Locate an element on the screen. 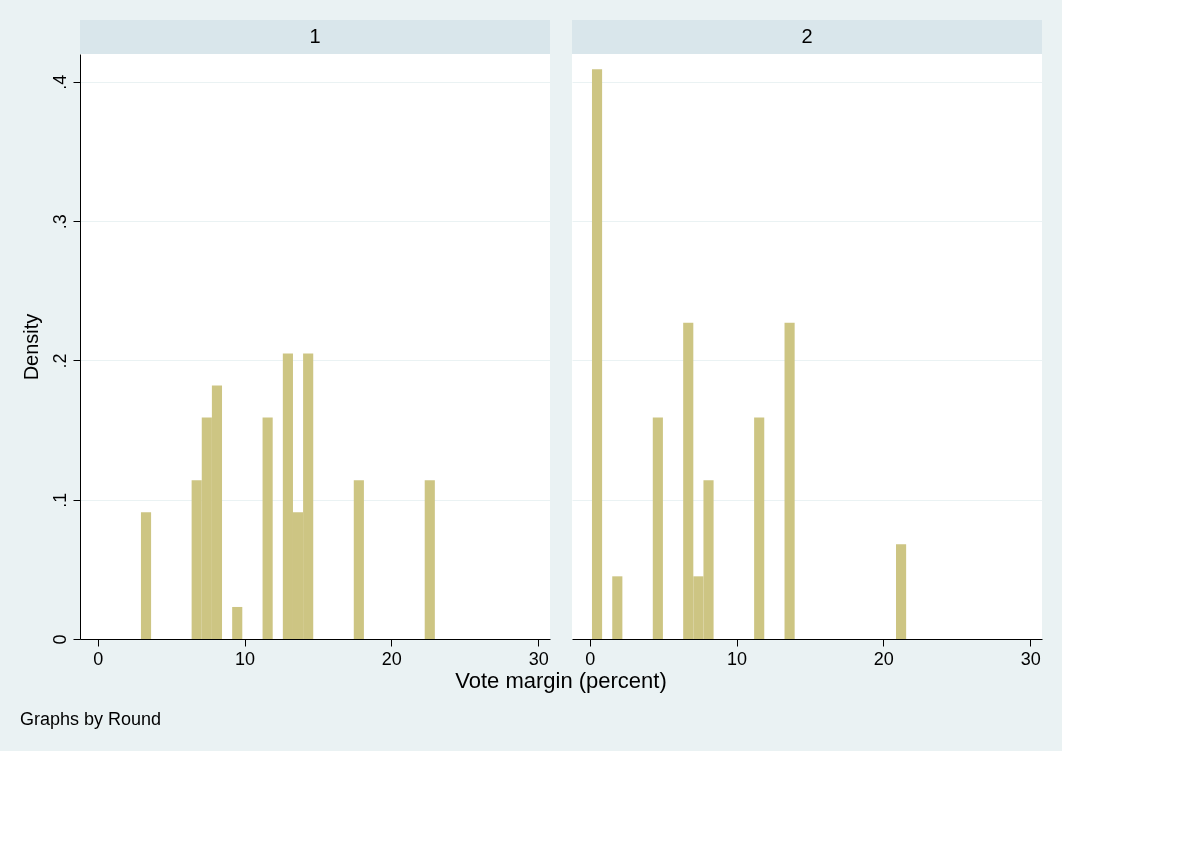 This screenshot has height=859, width=1180. text: Graphs by Round is located at coordinates (91, 719).